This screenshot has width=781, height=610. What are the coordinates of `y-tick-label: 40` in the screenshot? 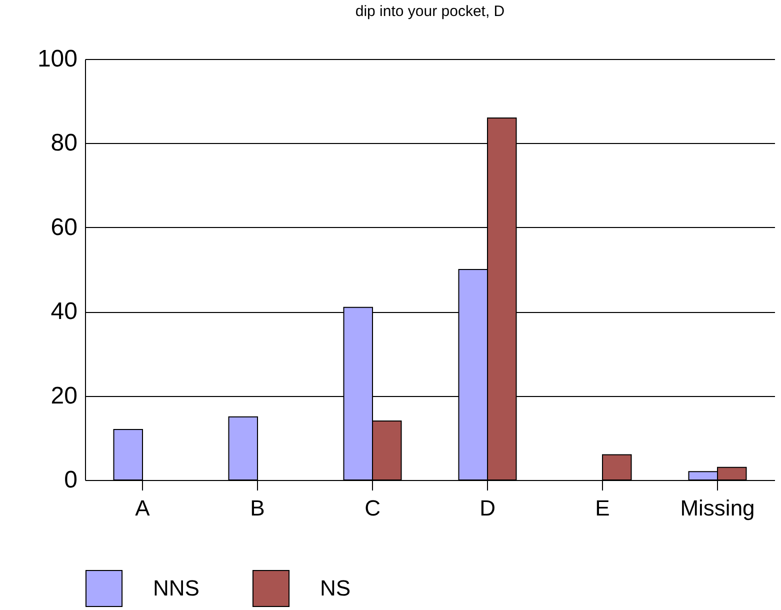 It's located at (64, 312).